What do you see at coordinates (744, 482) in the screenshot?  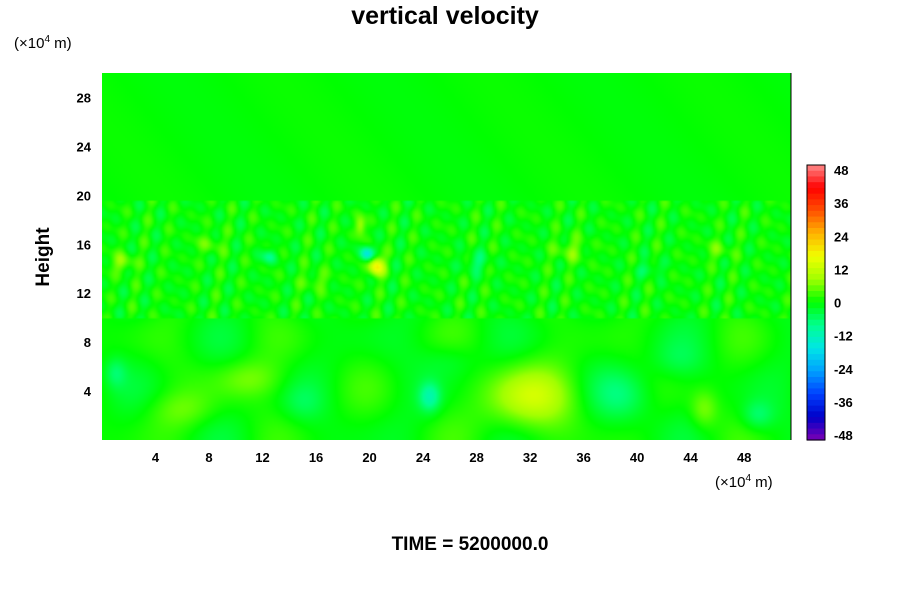 I see `x-axis-unit: (×104 m)` at bounding box center [744, 482].